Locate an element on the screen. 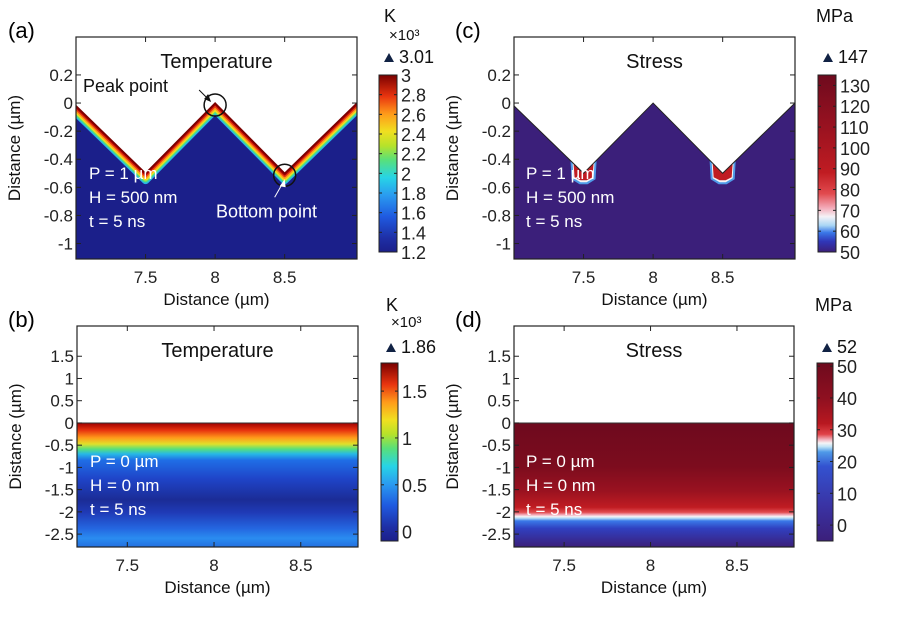 The image size is (906, 619). colorbar-tick-label: 3 is located at coordinates (406, 76).